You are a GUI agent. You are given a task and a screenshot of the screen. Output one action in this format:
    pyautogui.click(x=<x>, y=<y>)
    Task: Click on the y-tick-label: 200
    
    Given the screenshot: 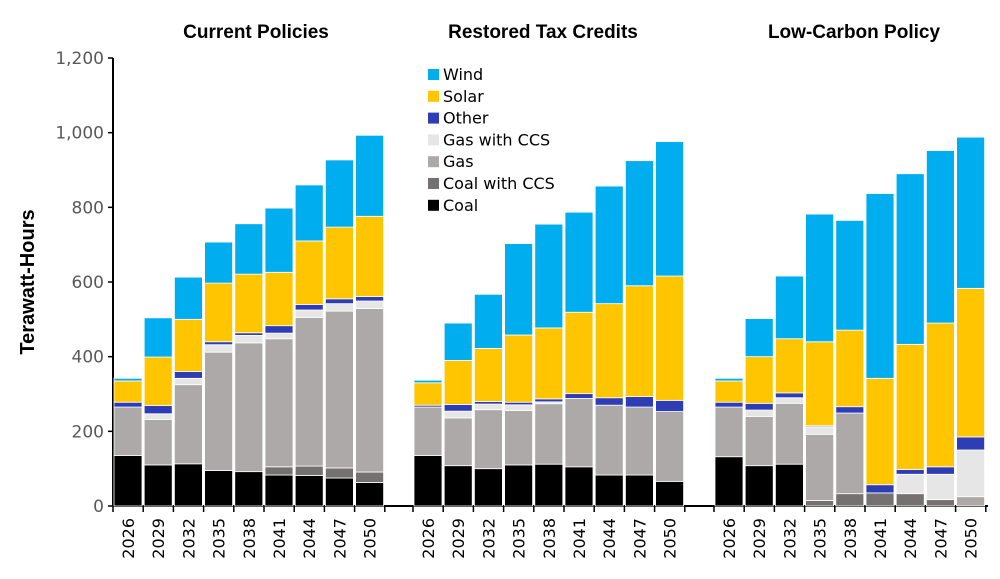 What is the action you would take?
    pyautogui.click(x=88, y=432)
    